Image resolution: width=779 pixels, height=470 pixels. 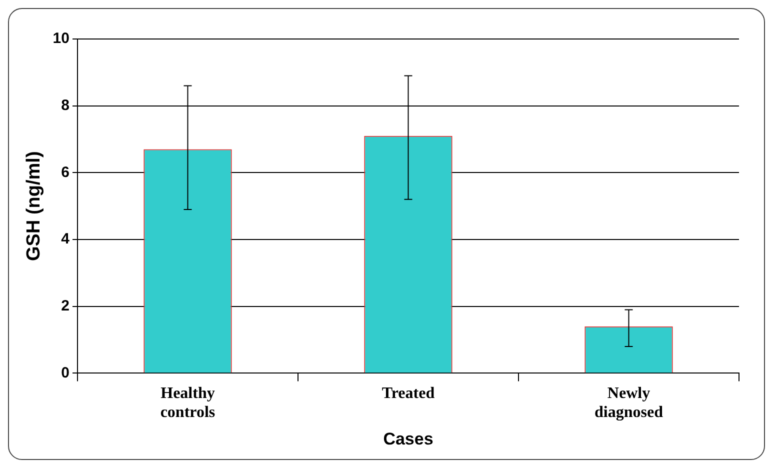 I want to click on y-tick-label: 0, so click(x=65, y=373).